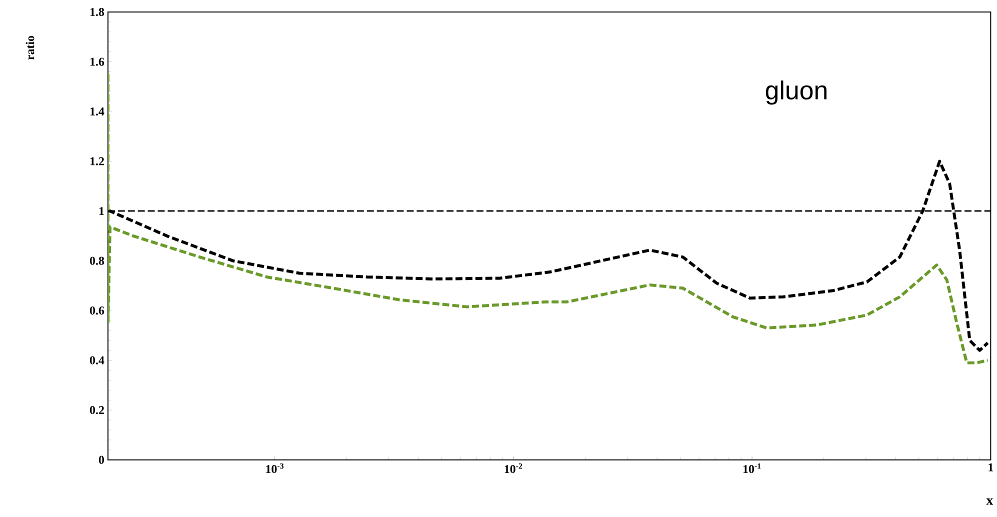 Image resolution: width=997 pixels, height=517 pixels. What do you see at coordinates (990, 501) in the screenshot?
I see `x-axis-title: x` at bounding box center [990, 501].